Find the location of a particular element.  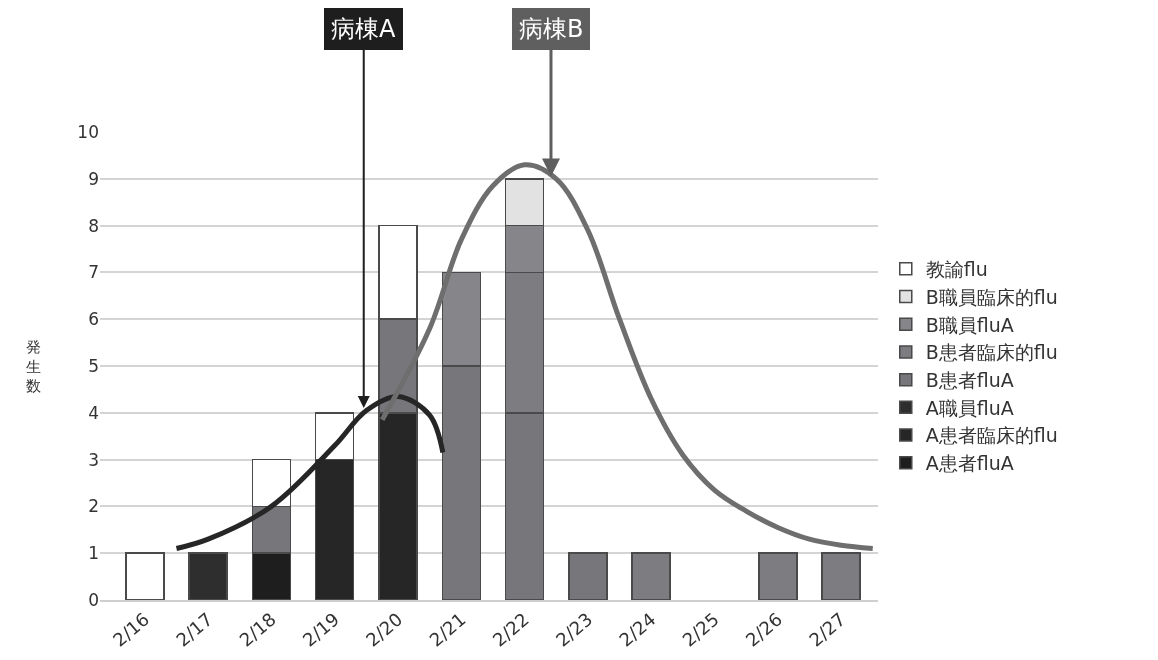

y-tick-label: 8 is located at coordinates (93, 225).